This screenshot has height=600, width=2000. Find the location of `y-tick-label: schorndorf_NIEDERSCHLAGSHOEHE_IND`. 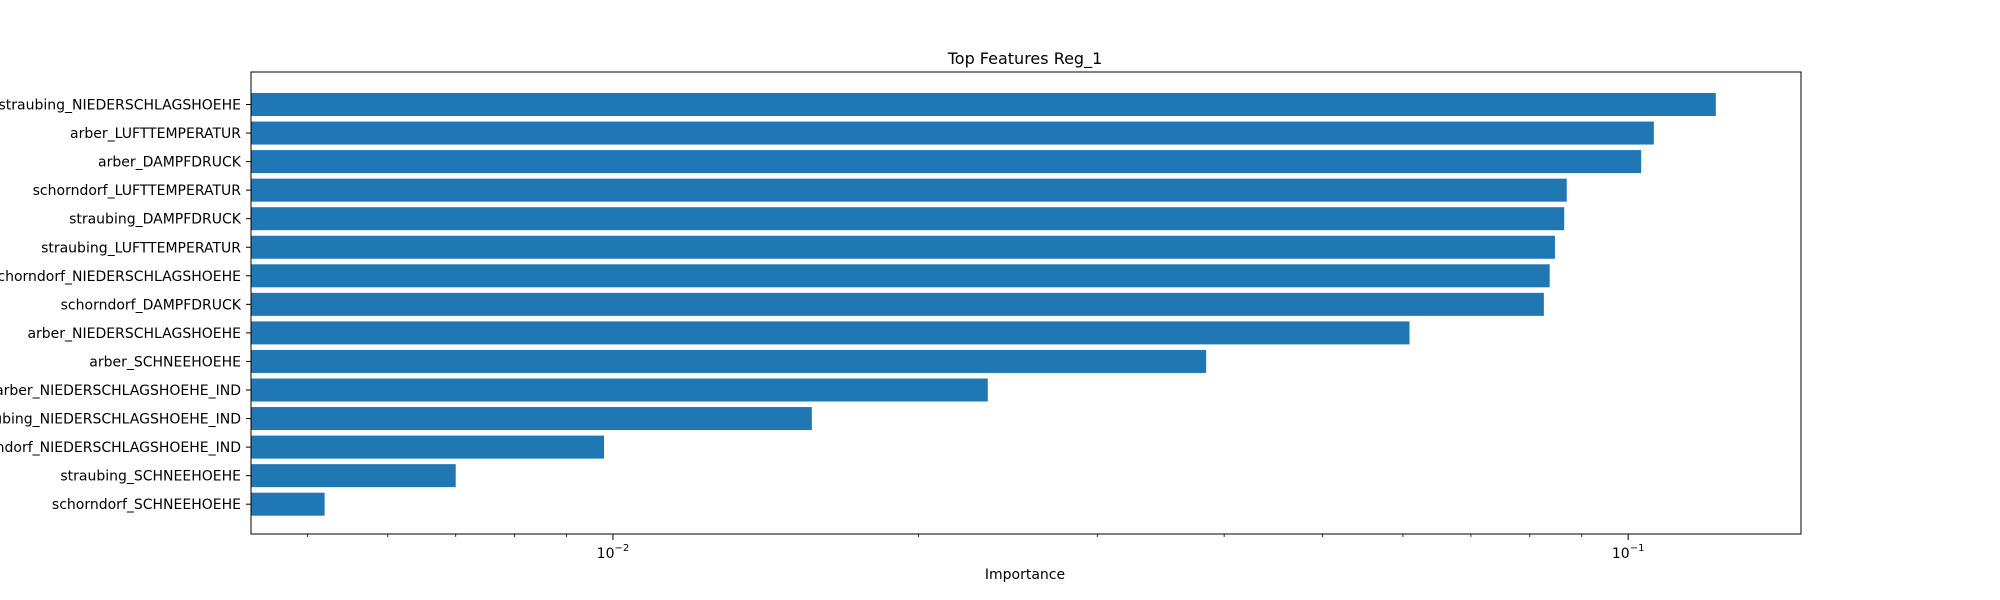

y-tick-label: schorndorf_NIEDERSCHLAGSHOEHE_IND is located at coordinates (120, 448).